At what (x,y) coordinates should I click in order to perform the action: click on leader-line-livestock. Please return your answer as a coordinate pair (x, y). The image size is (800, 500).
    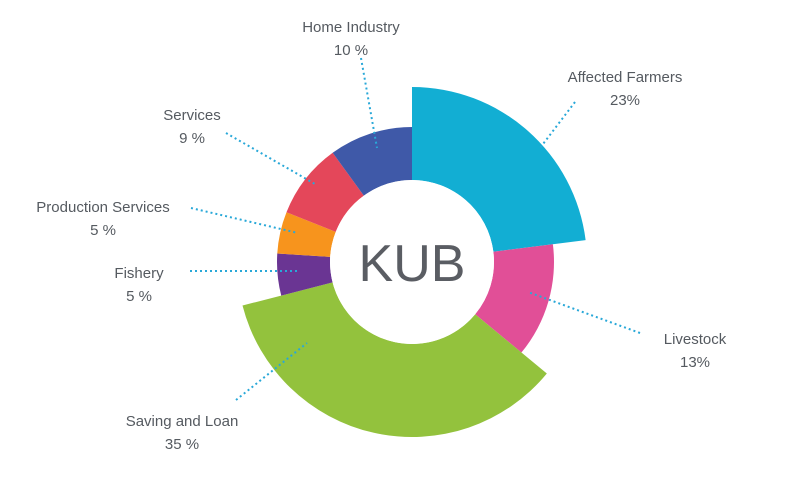
    Looking at the image, I should click on (584, 312).